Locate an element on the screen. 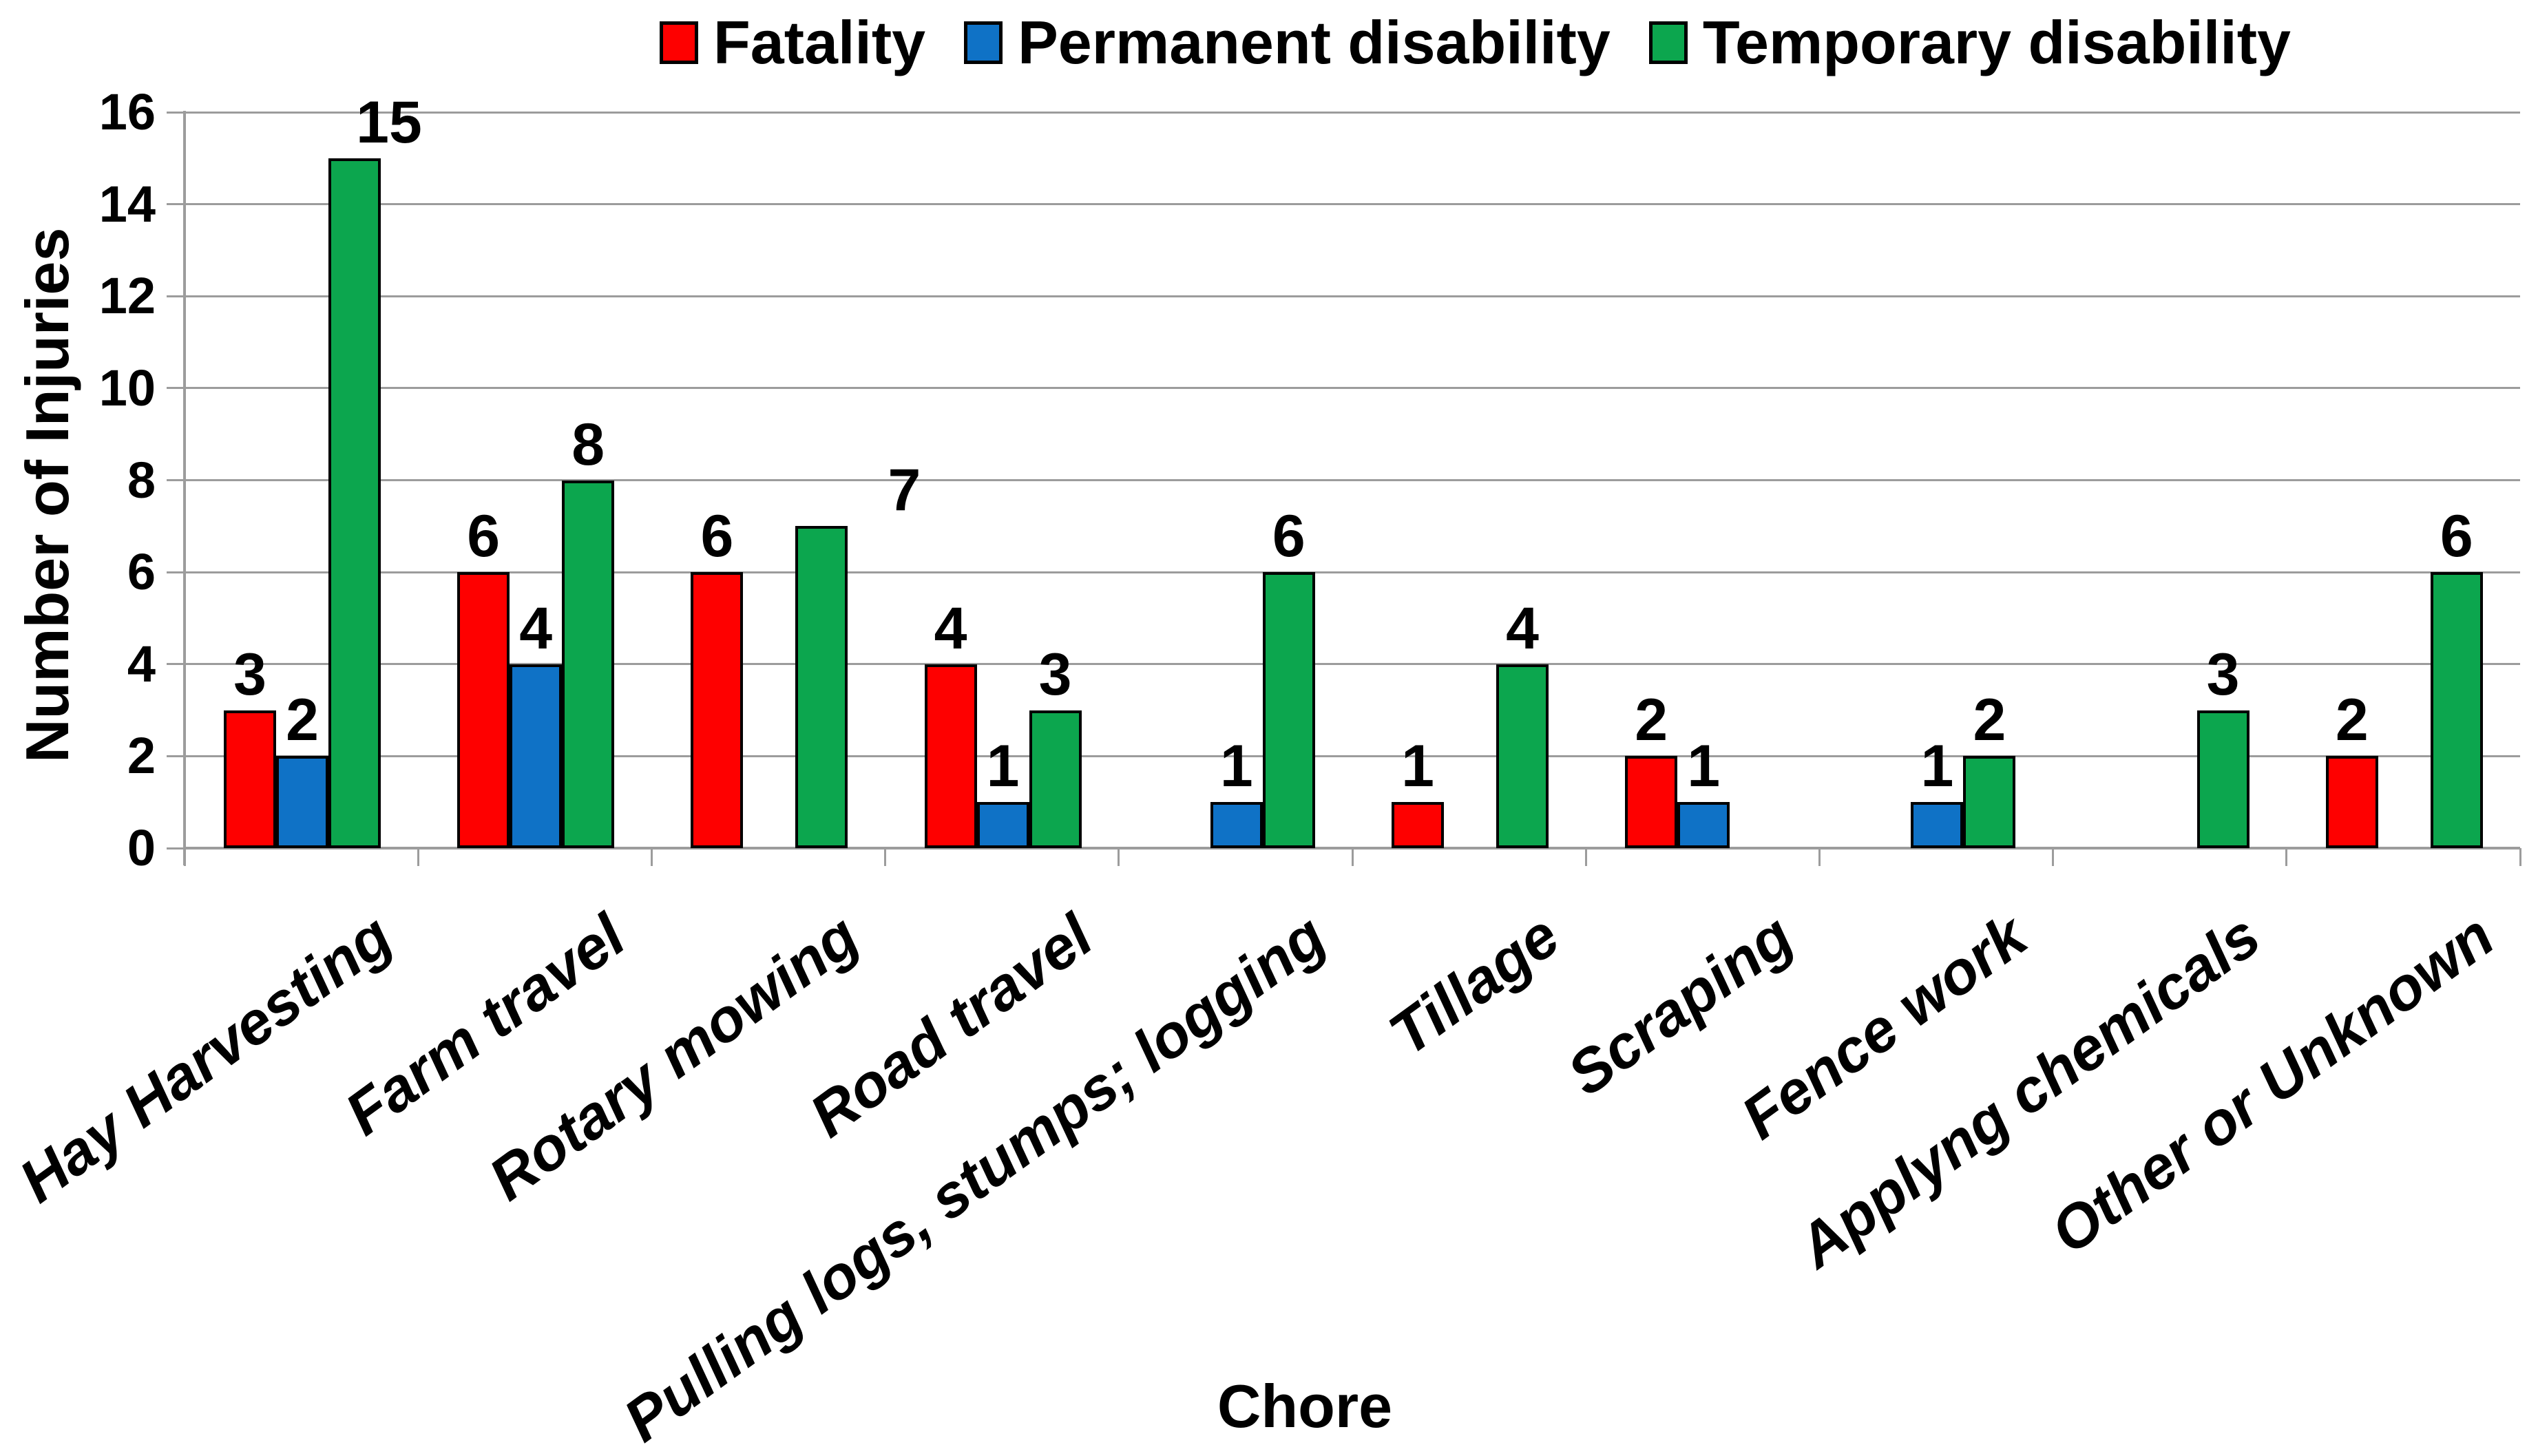 This screenshot has height=1456, width=2538. temporary-disability-bar-hay-harvesting is located at coordinates (354, 503).